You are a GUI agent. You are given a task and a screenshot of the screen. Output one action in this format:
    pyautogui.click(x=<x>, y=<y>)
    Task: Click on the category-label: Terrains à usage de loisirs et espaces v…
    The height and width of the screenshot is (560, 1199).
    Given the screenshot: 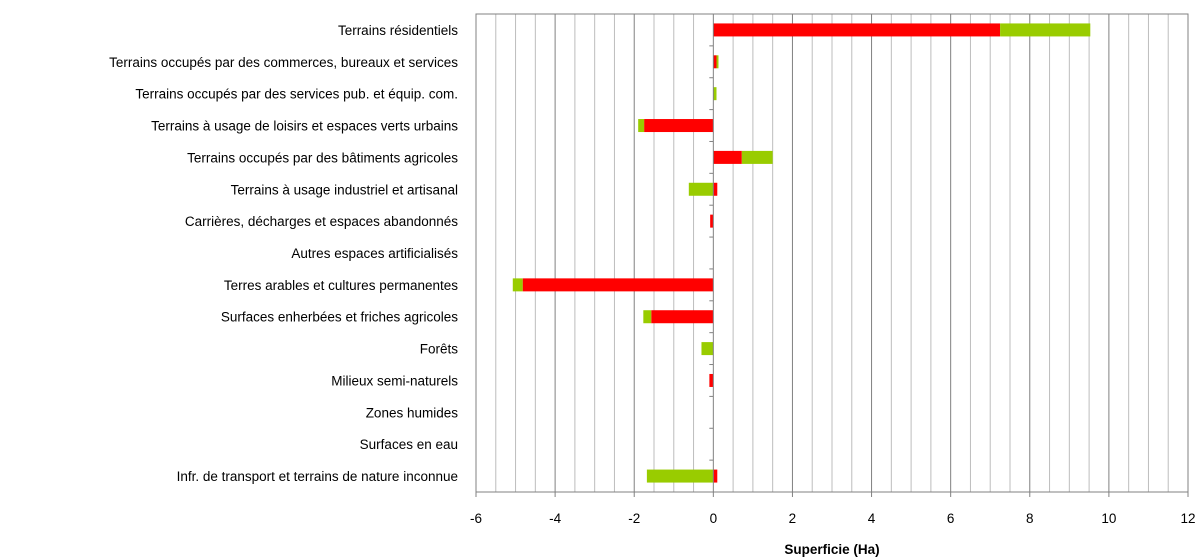 What is the action you would take?
    pyautogui.click(x=304, y=126)
    